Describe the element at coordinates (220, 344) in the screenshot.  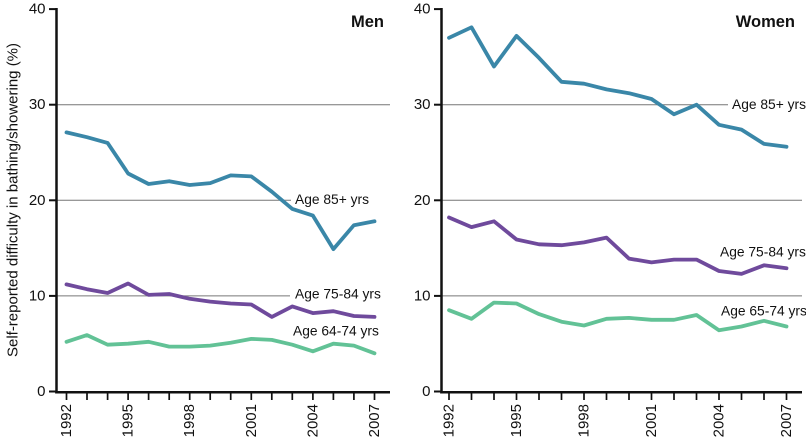
I see `series-line-age65-men` at that location.